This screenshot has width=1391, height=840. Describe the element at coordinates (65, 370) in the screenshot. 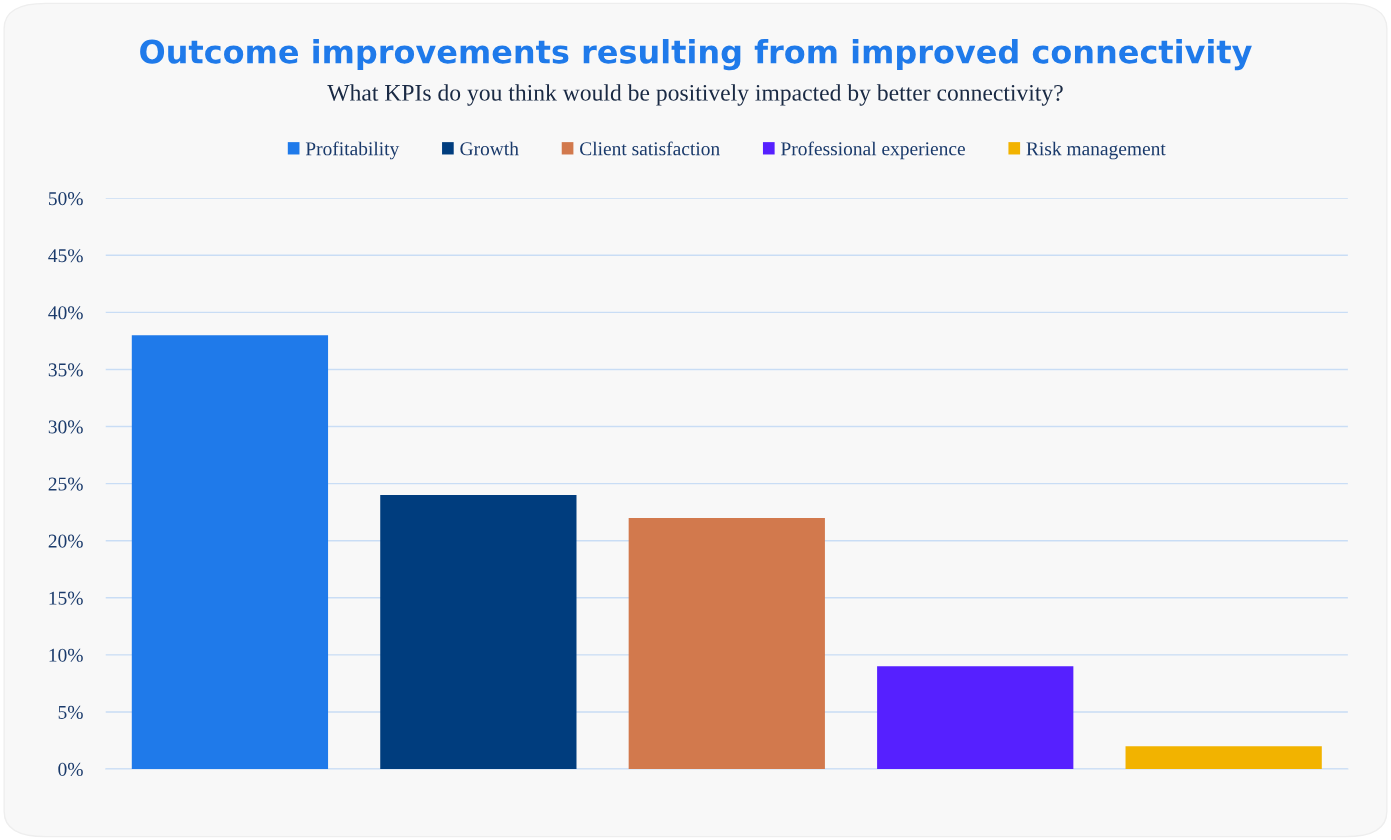

I see `y-tick-label: 35%` at that location.